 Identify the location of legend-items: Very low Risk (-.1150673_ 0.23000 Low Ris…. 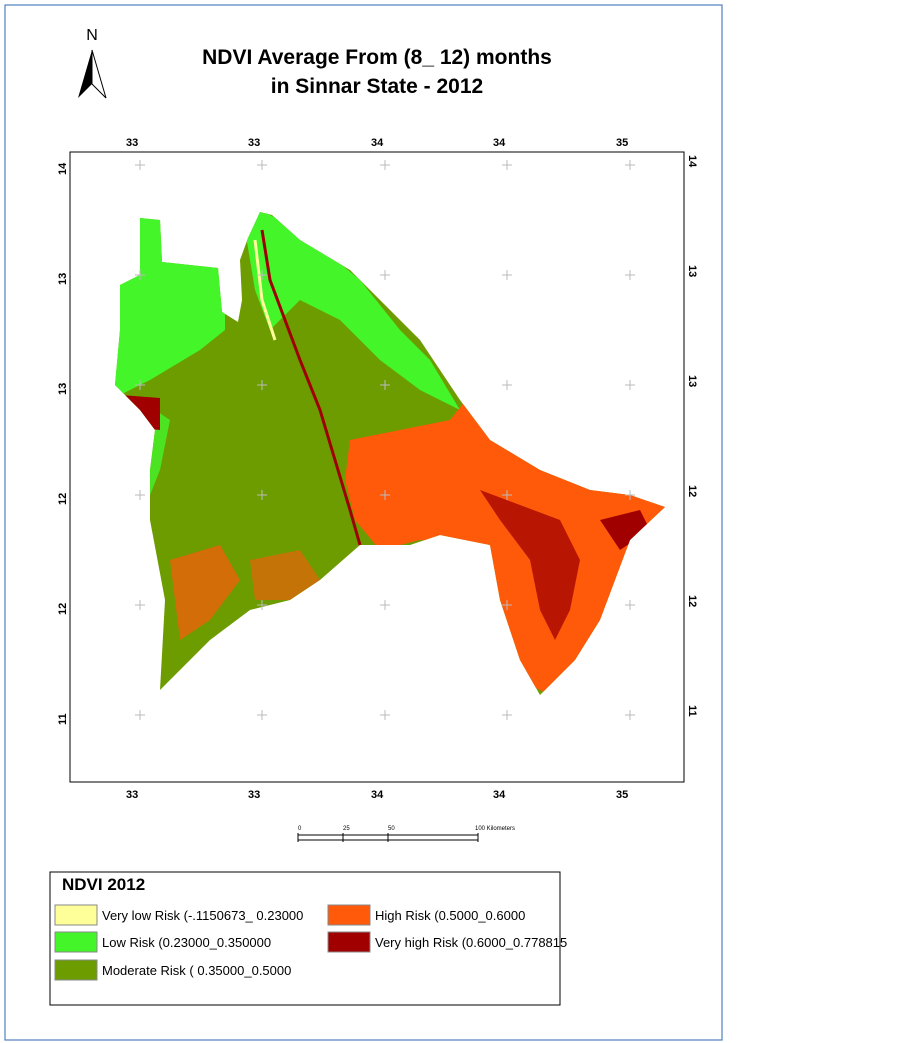
(310, 942).